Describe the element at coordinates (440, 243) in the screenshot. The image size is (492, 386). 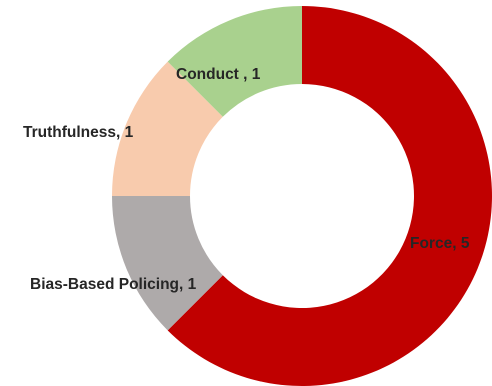
I see `label-force: Force, 5` at that location.